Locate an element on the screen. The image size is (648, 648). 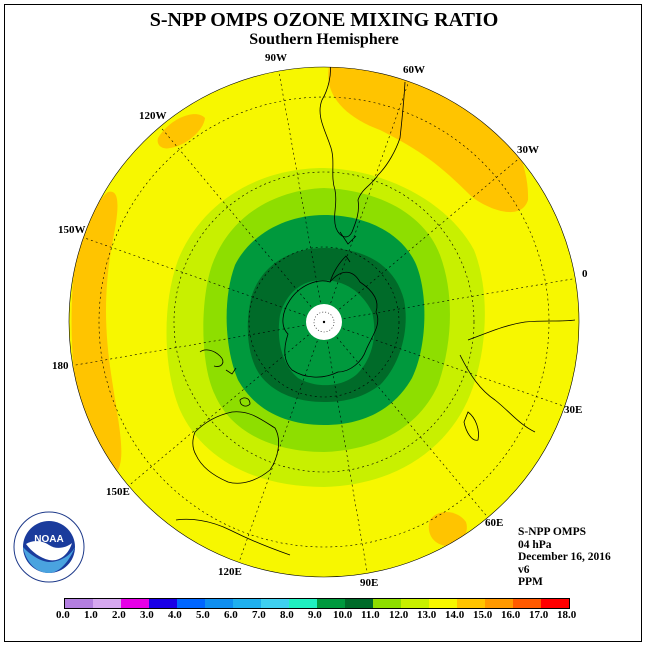
info-instrument: S-NPP OMPS is located at coordinates (552, 532).